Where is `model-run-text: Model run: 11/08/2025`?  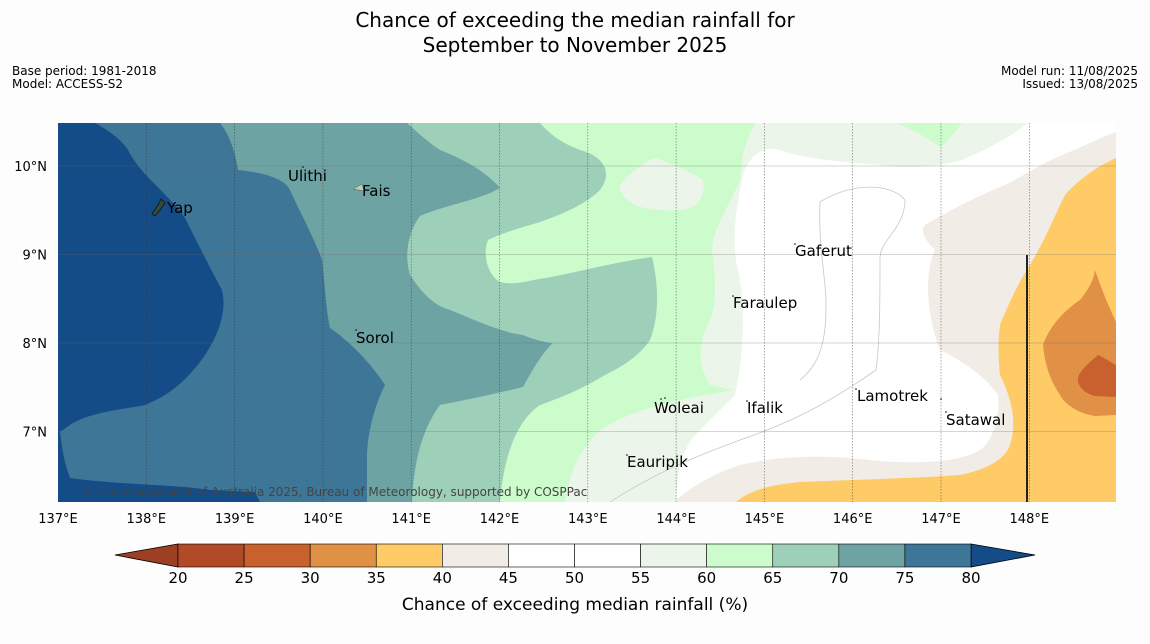
model-run-text: Model run: 11/08/2025 is located at coordinates (1069, 71).